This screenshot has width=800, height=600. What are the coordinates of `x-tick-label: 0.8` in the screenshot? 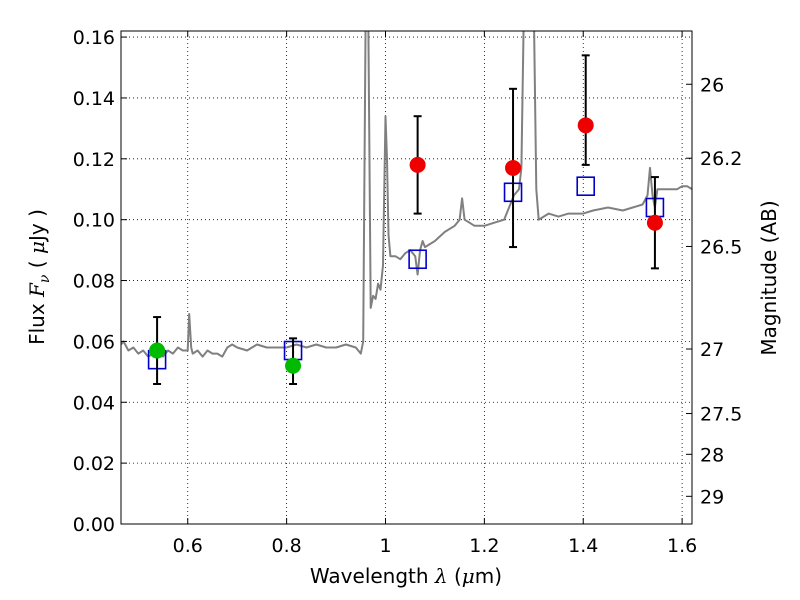 It's located at (287, 546).